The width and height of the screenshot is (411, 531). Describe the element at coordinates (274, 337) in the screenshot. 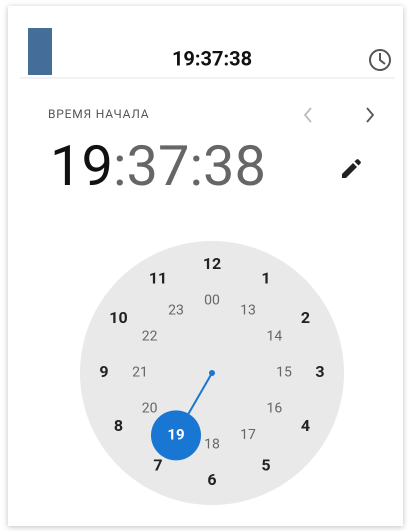

I see `hour-inner: 14` at that location.